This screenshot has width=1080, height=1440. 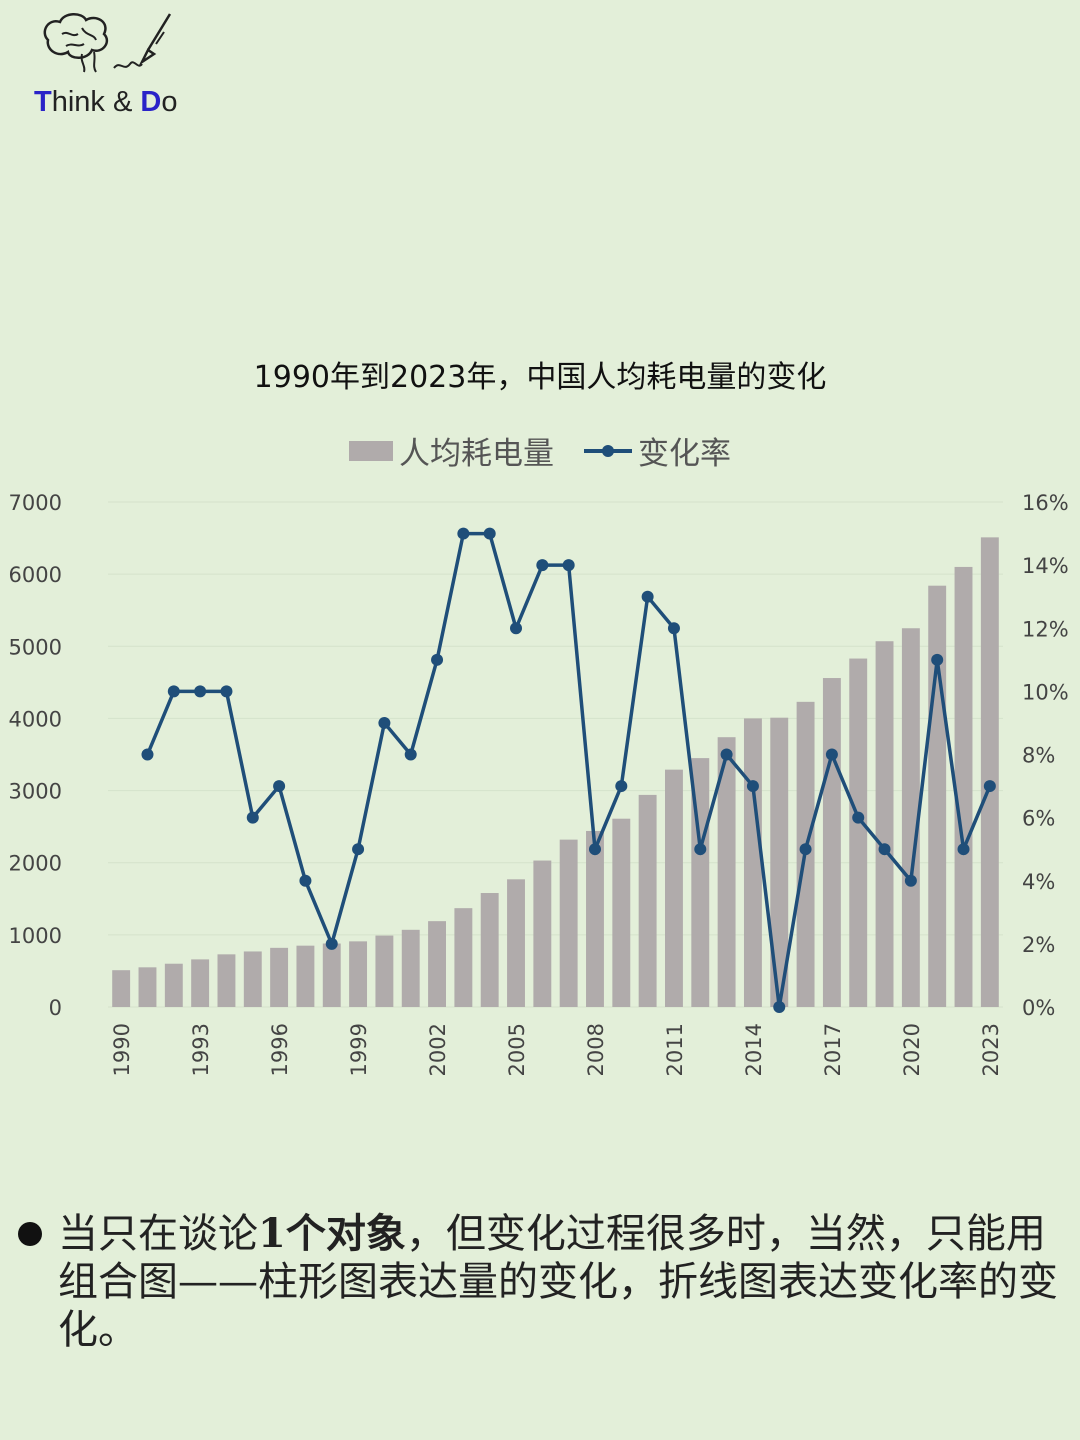 What do you see at coordinates (106, 102) in the screenshot?
I see `brand-name: Think & Do` at bounding box center [106, 102].